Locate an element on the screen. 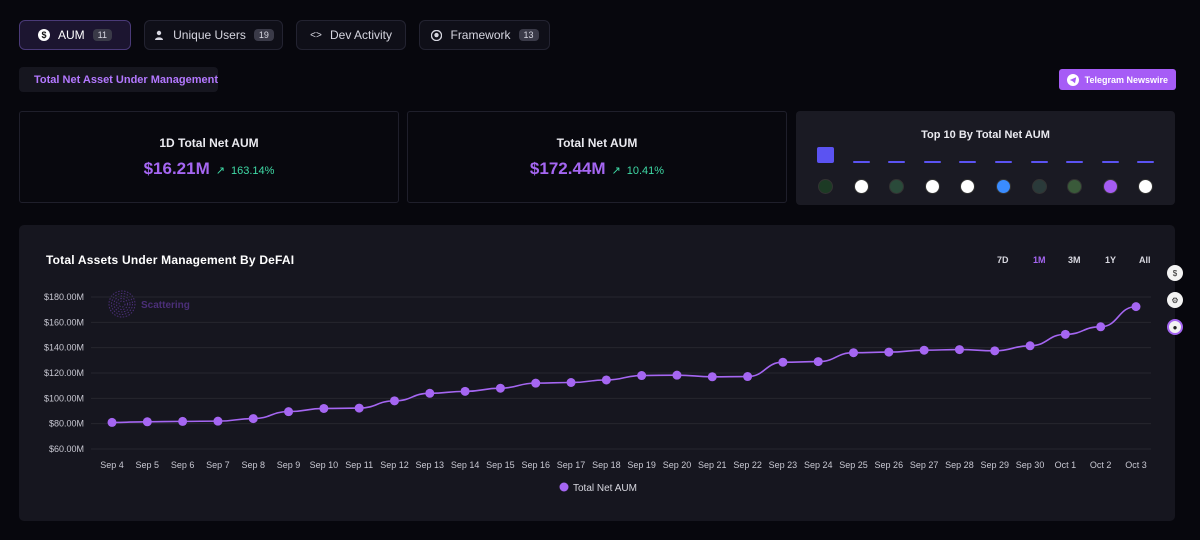  telegram-newswire-label: Telegram Newswire is located at coordinates (1126, 79).